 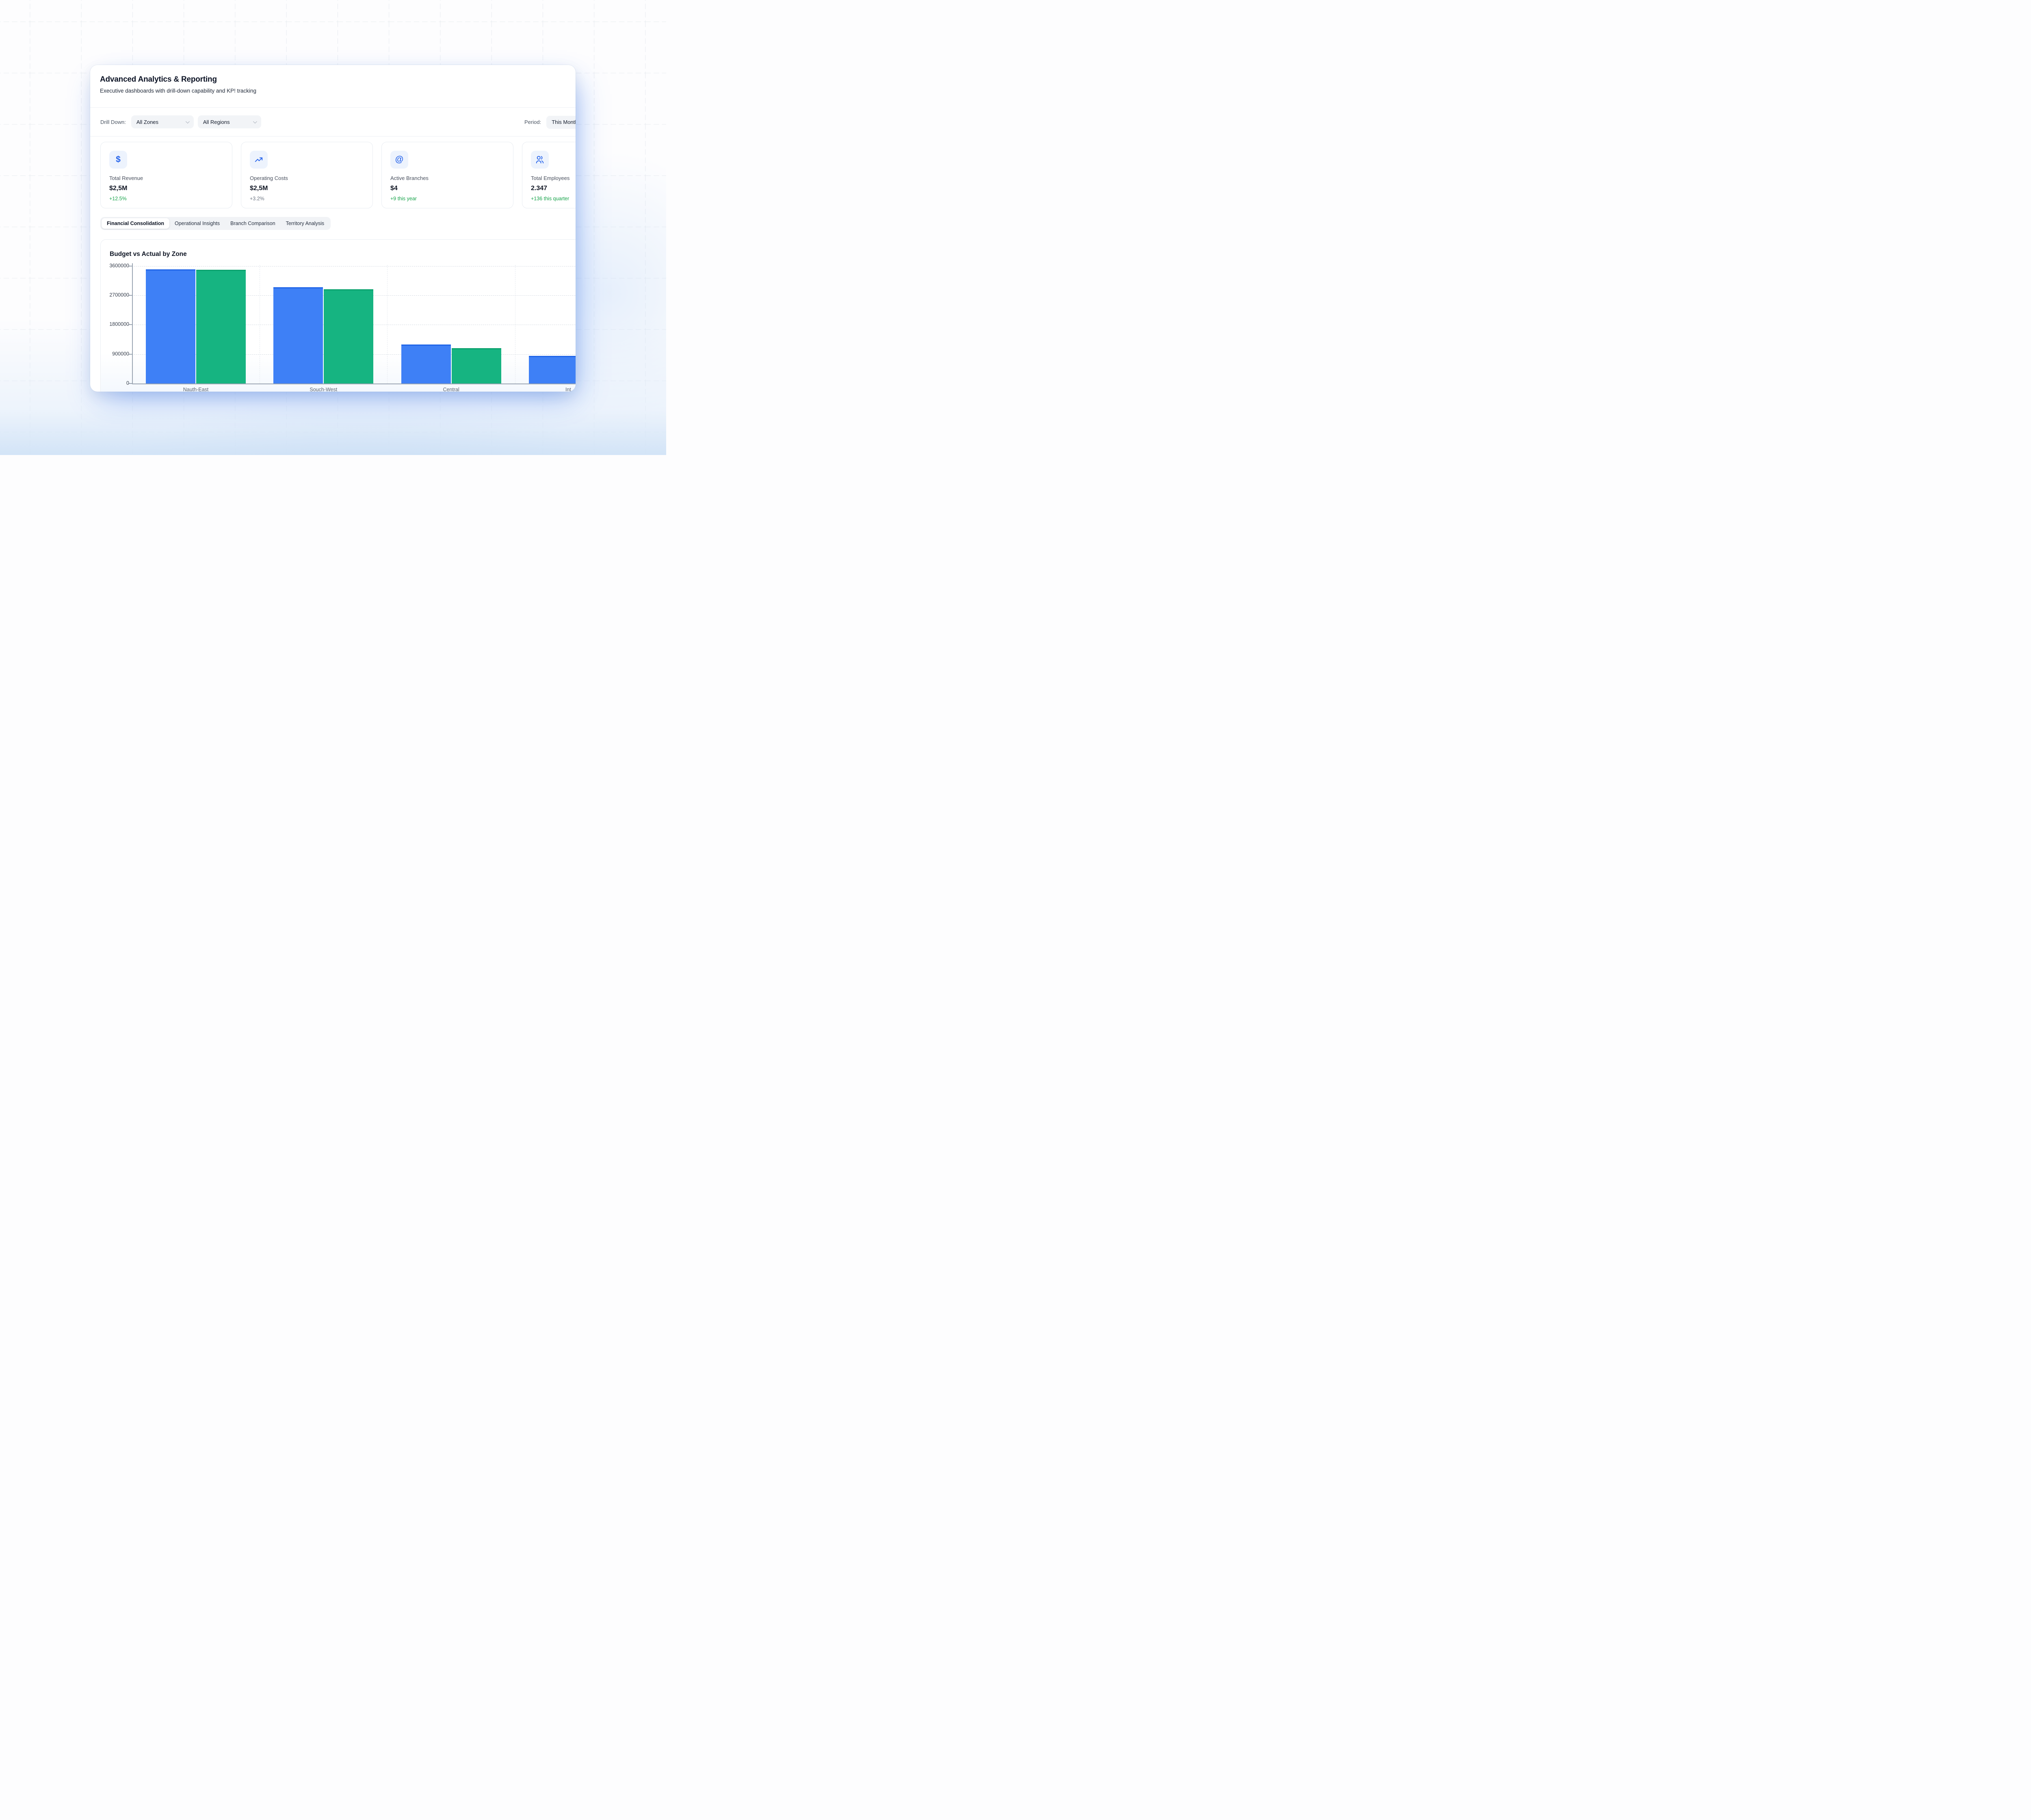 What do you see at coordinates (159, 79) in the screenshot?
I see `page-title: Advanced Analytics & Reporting` at bounding box center [159, 79].